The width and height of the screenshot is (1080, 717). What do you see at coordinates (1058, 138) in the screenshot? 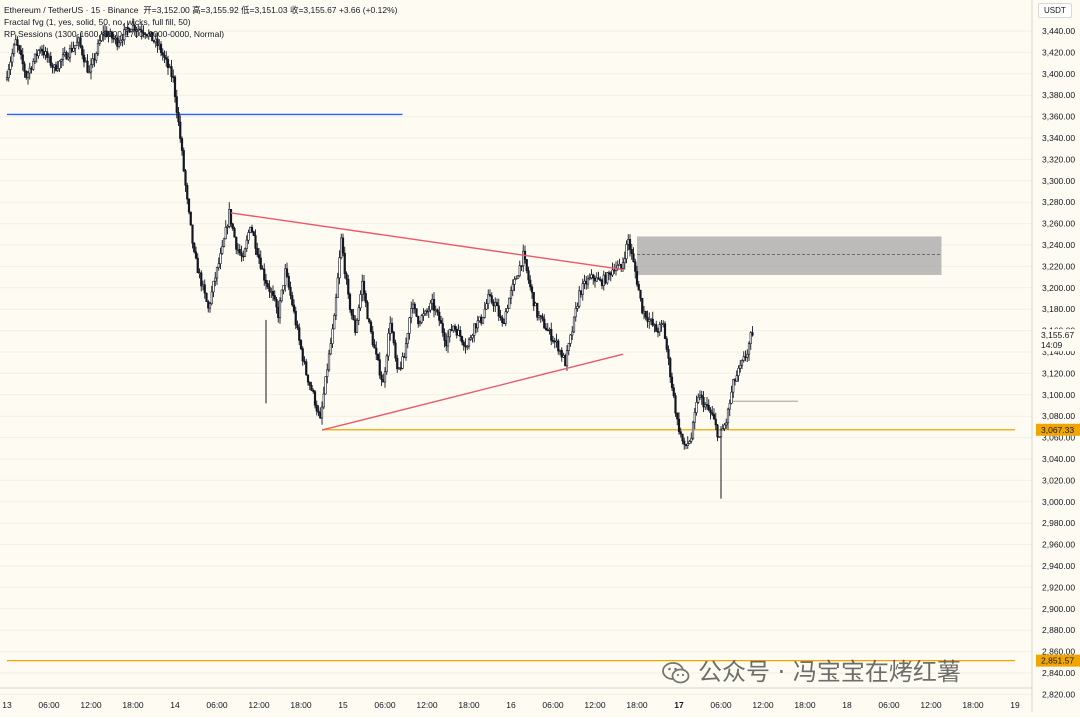
I see `y-tick-label: 3,340.00` at bounding box center [1058, 138].